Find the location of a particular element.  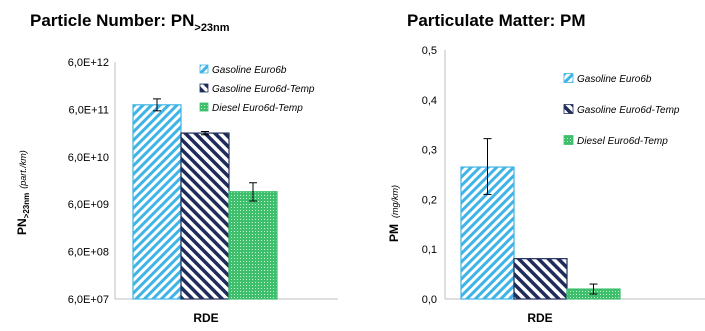

pm-legend-label-gasoline-euro6b: Gasoline Euro6b is located at coordinates (614, 79).